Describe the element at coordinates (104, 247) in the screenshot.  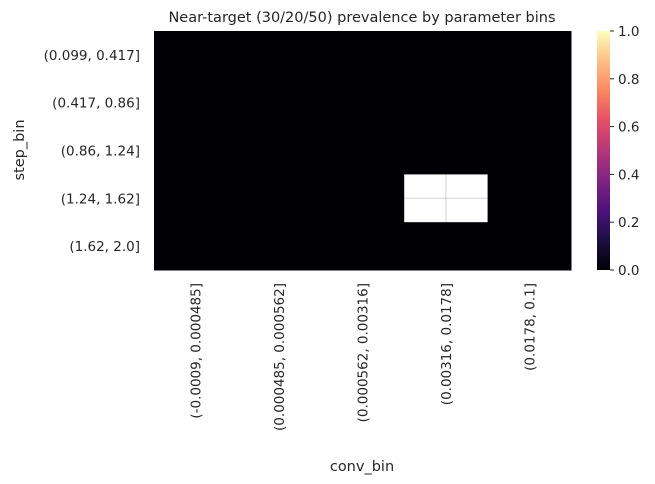
I see `y-tick-label: (1.62, 2.0]` at that location.